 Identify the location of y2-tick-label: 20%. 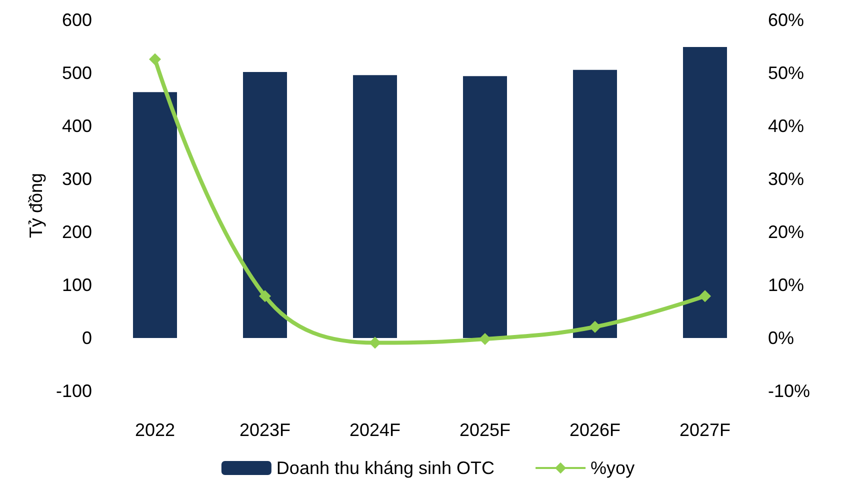
(786, 232).